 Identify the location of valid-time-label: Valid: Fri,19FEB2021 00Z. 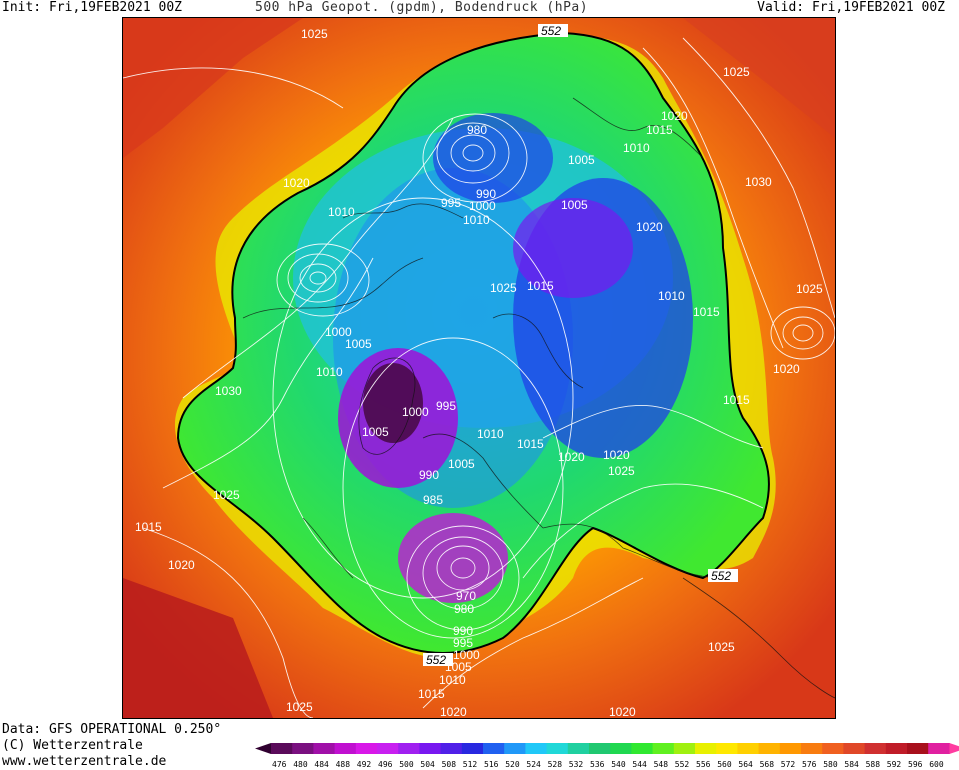
(851, 7).